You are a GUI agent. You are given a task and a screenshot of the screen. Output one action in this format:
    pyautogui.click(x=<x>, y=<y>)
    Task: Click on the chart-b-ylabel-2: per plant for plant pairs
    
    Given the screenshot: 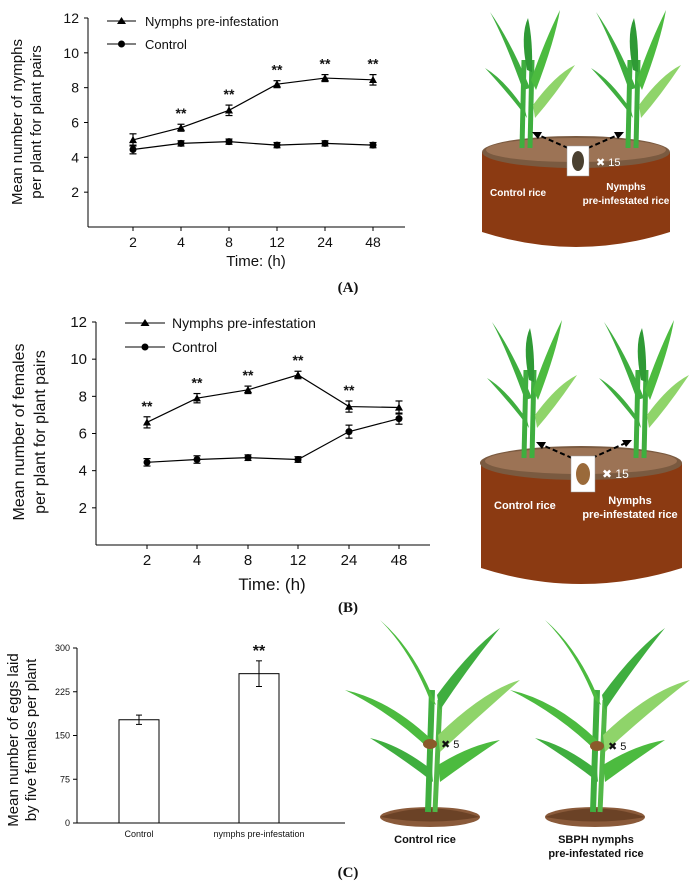 What is the action you would take?
    pyautogui.click(x=40, y=432)
    